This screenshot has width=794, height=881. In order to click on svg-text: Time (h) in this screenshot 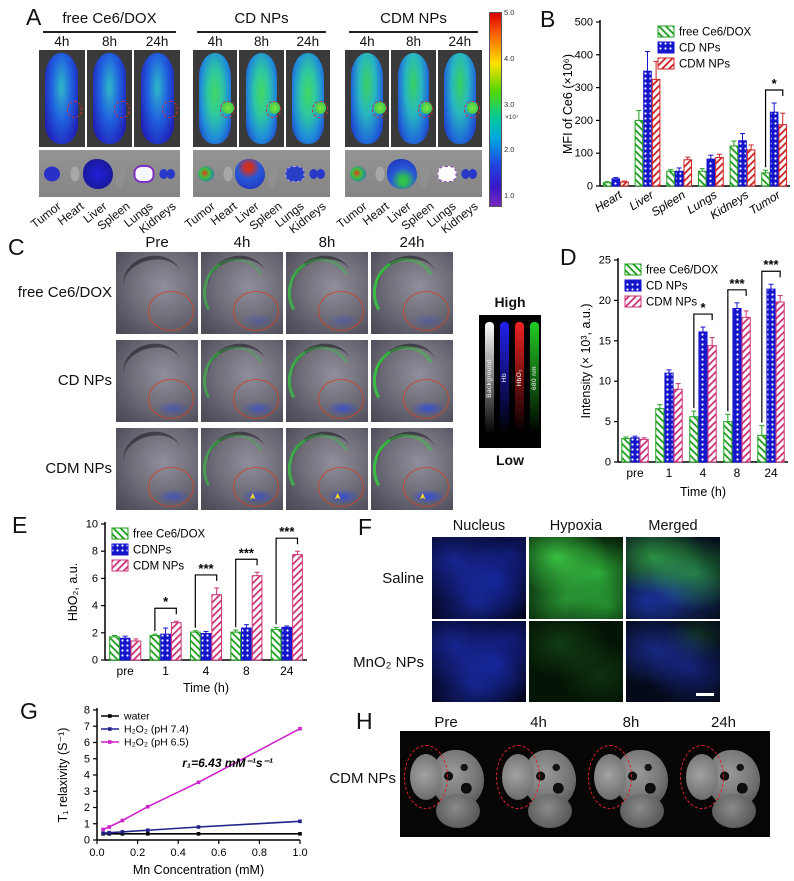, I will do `click(206, 688)`.